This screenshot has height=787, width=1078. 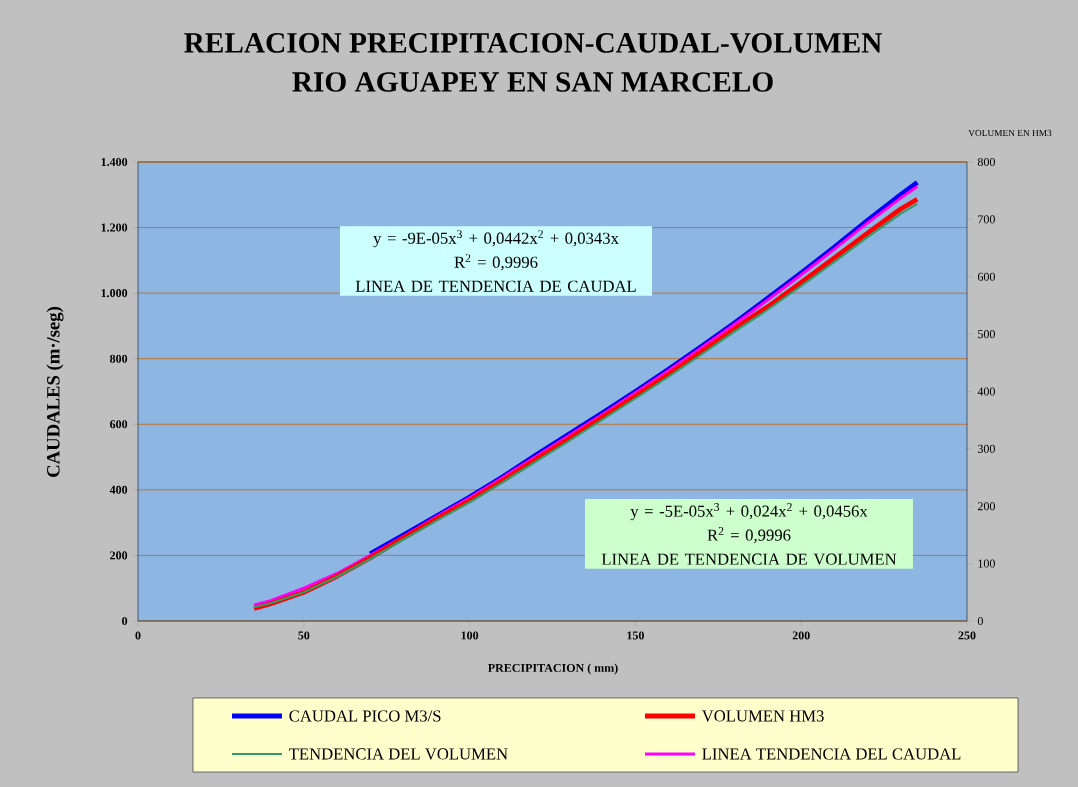 I want to click on y-tick-label: 800, so click(x=119, y=358).